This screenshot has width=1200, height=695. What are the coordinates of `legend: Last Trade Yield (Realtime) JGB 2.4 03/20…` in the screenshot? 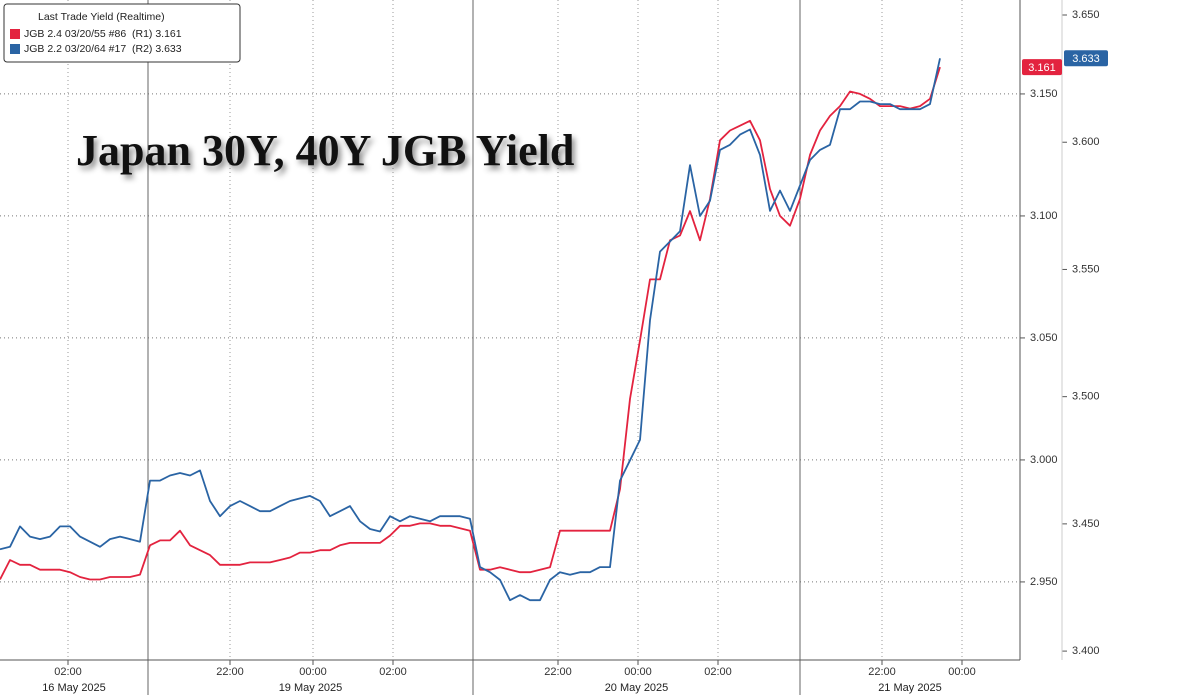 It's located at (122, 33).